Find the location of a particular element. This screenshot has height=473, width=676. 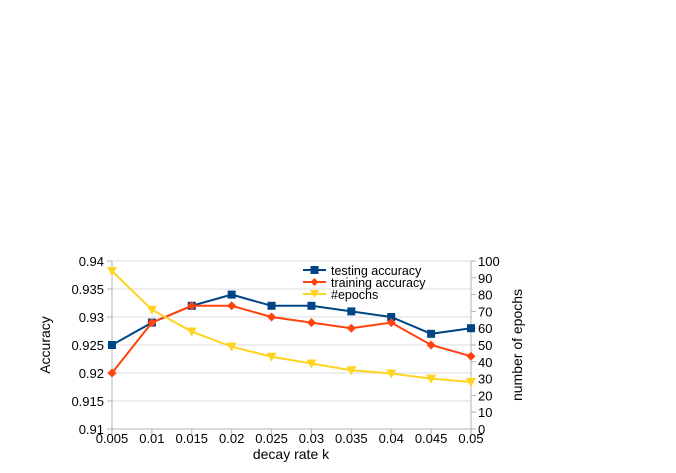

x-axis-title: decay rate k is located at coordinates (291, 454).